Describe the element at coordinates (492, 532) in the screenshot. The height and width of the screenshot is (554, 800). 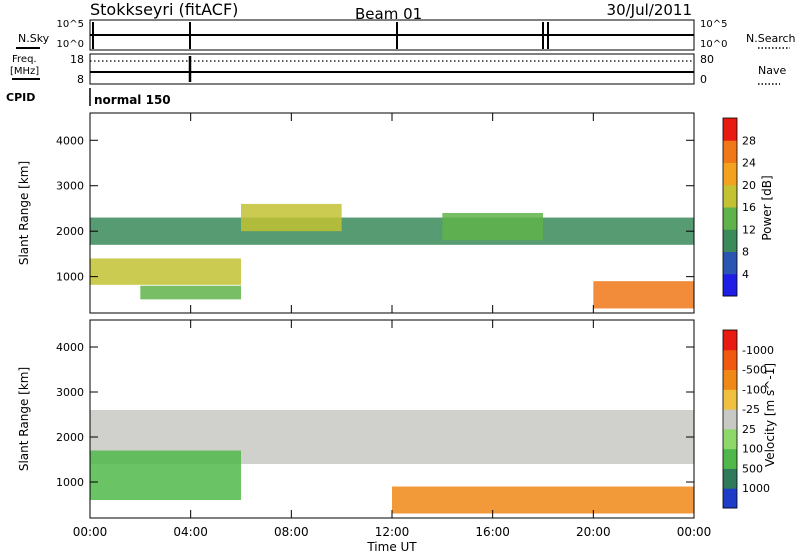
I see `x-tick-label: 16:00` at that location.